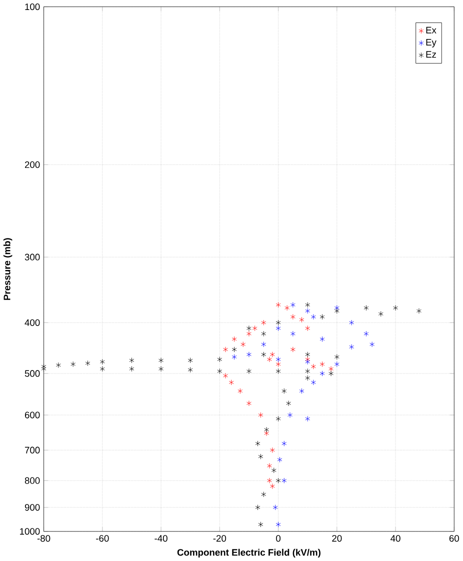  I want to click on y-tick-label: 1000, so click(30, 531).